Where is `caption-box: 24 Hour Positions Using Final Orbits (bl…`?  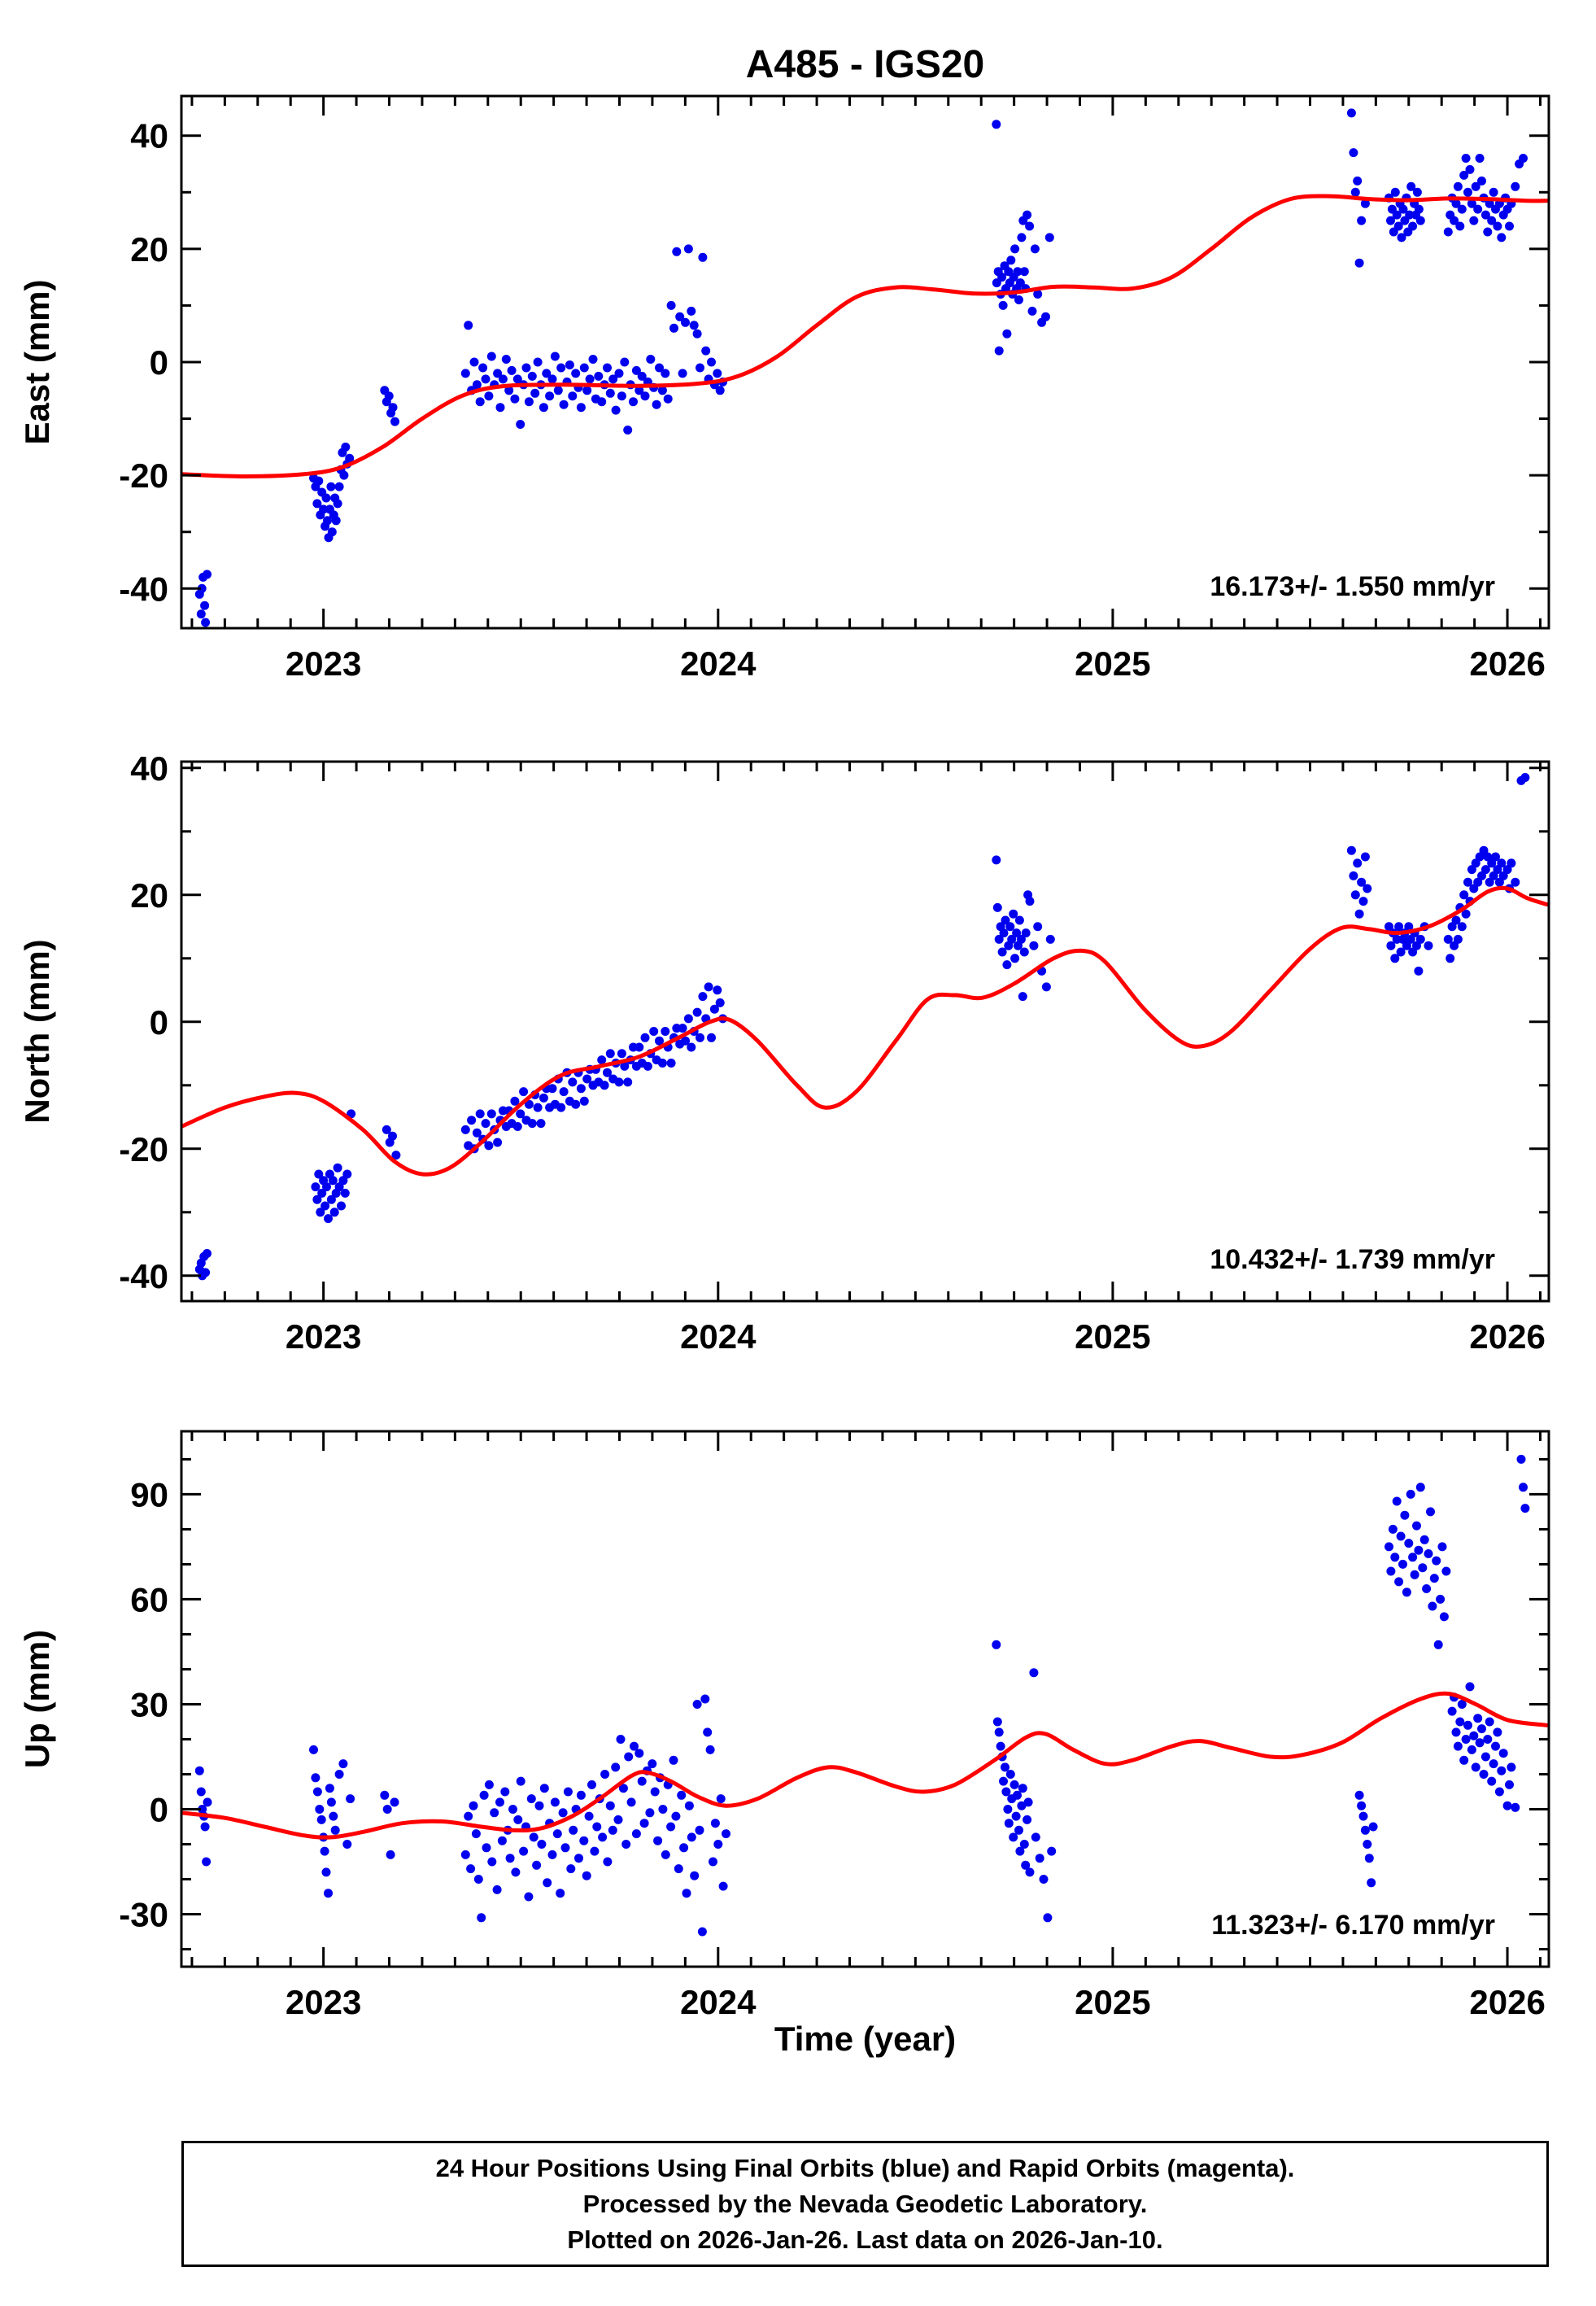 caption-box: 24 Hour Positions Using Final Orbits (bl… is located at coordinates (865, 2204).